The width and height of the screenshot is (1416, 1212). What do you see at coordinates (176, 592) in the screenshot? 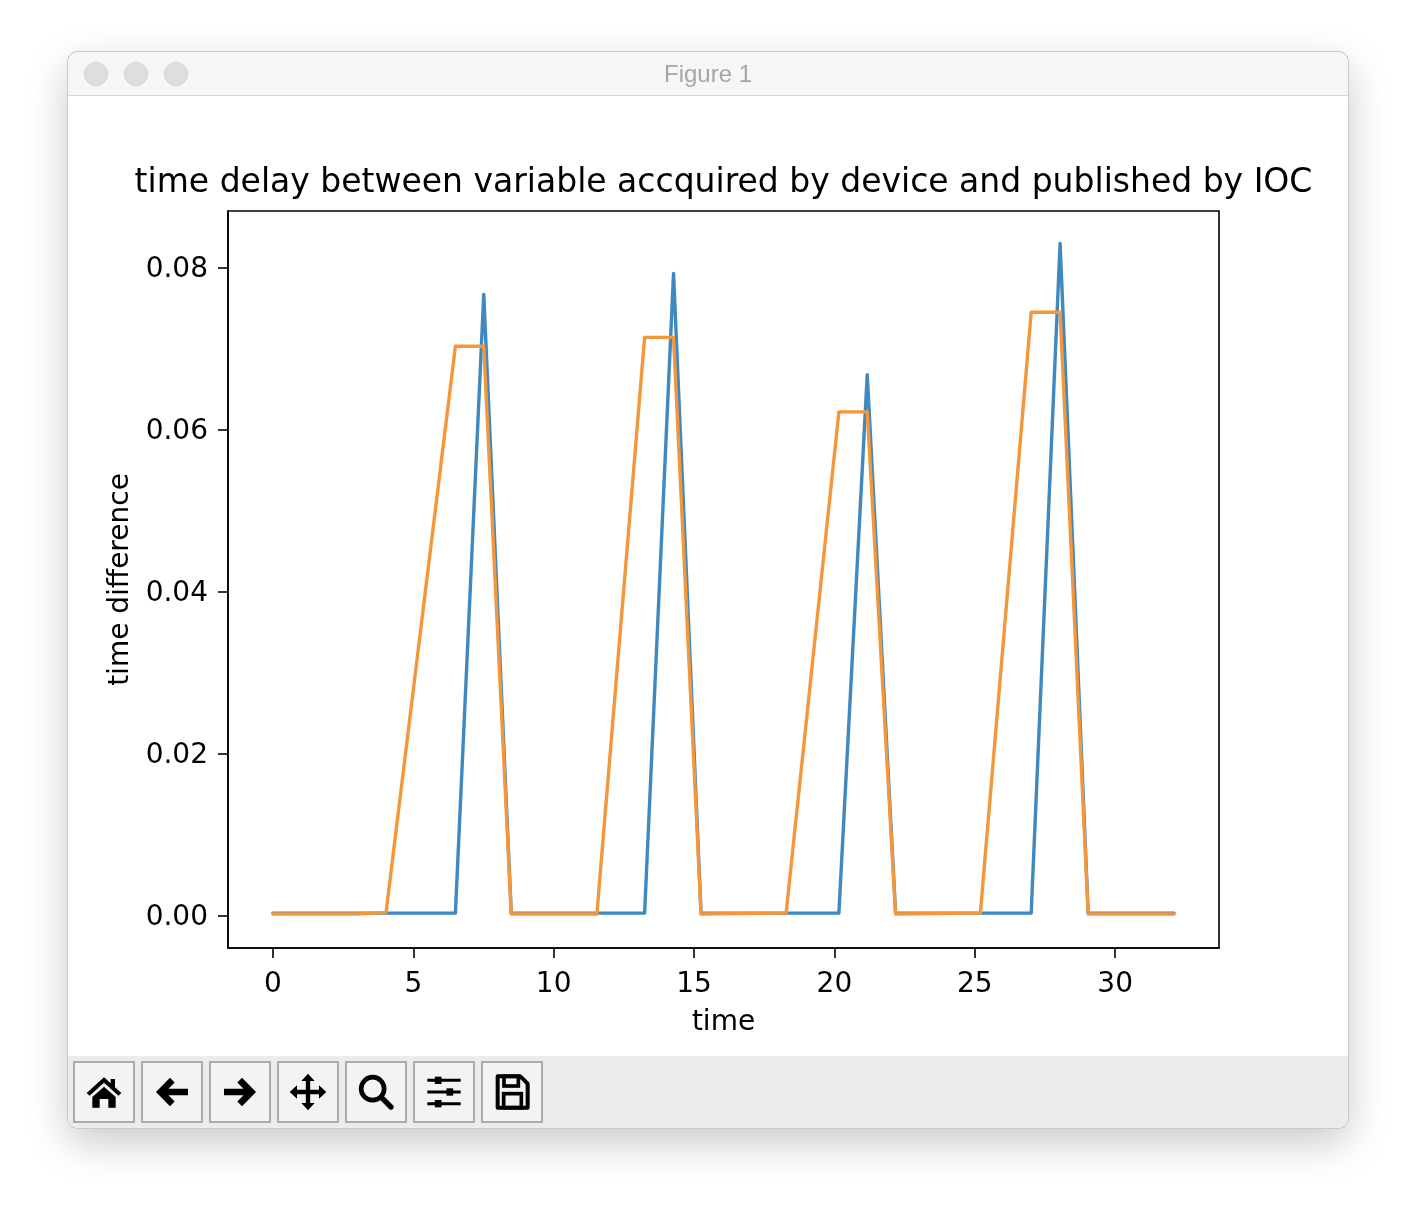
I see `y-tick-label: 0.04` at bounding box center [176, 592].